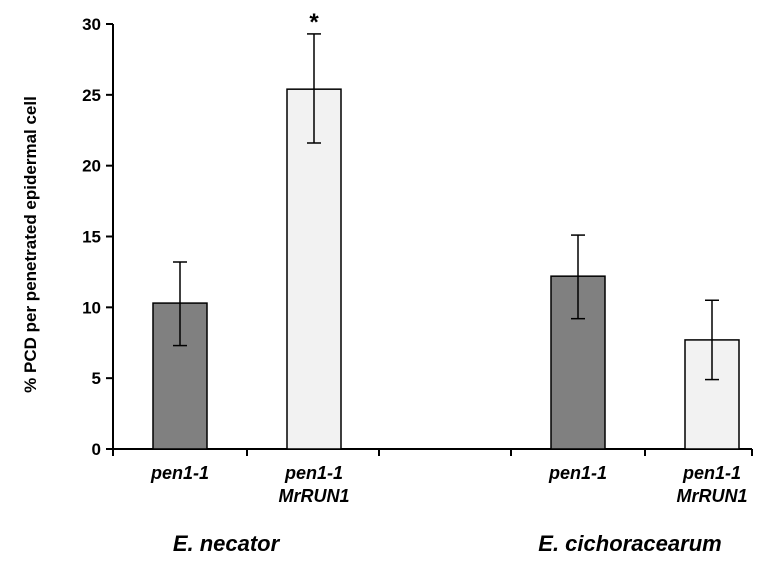 The image size is (767, 567). What do you see at coordinates (30, 244) in the screenshot?
I see `y-axis-title: % PCD per penetrated epidermal cell` at bounding box center [30, 244].